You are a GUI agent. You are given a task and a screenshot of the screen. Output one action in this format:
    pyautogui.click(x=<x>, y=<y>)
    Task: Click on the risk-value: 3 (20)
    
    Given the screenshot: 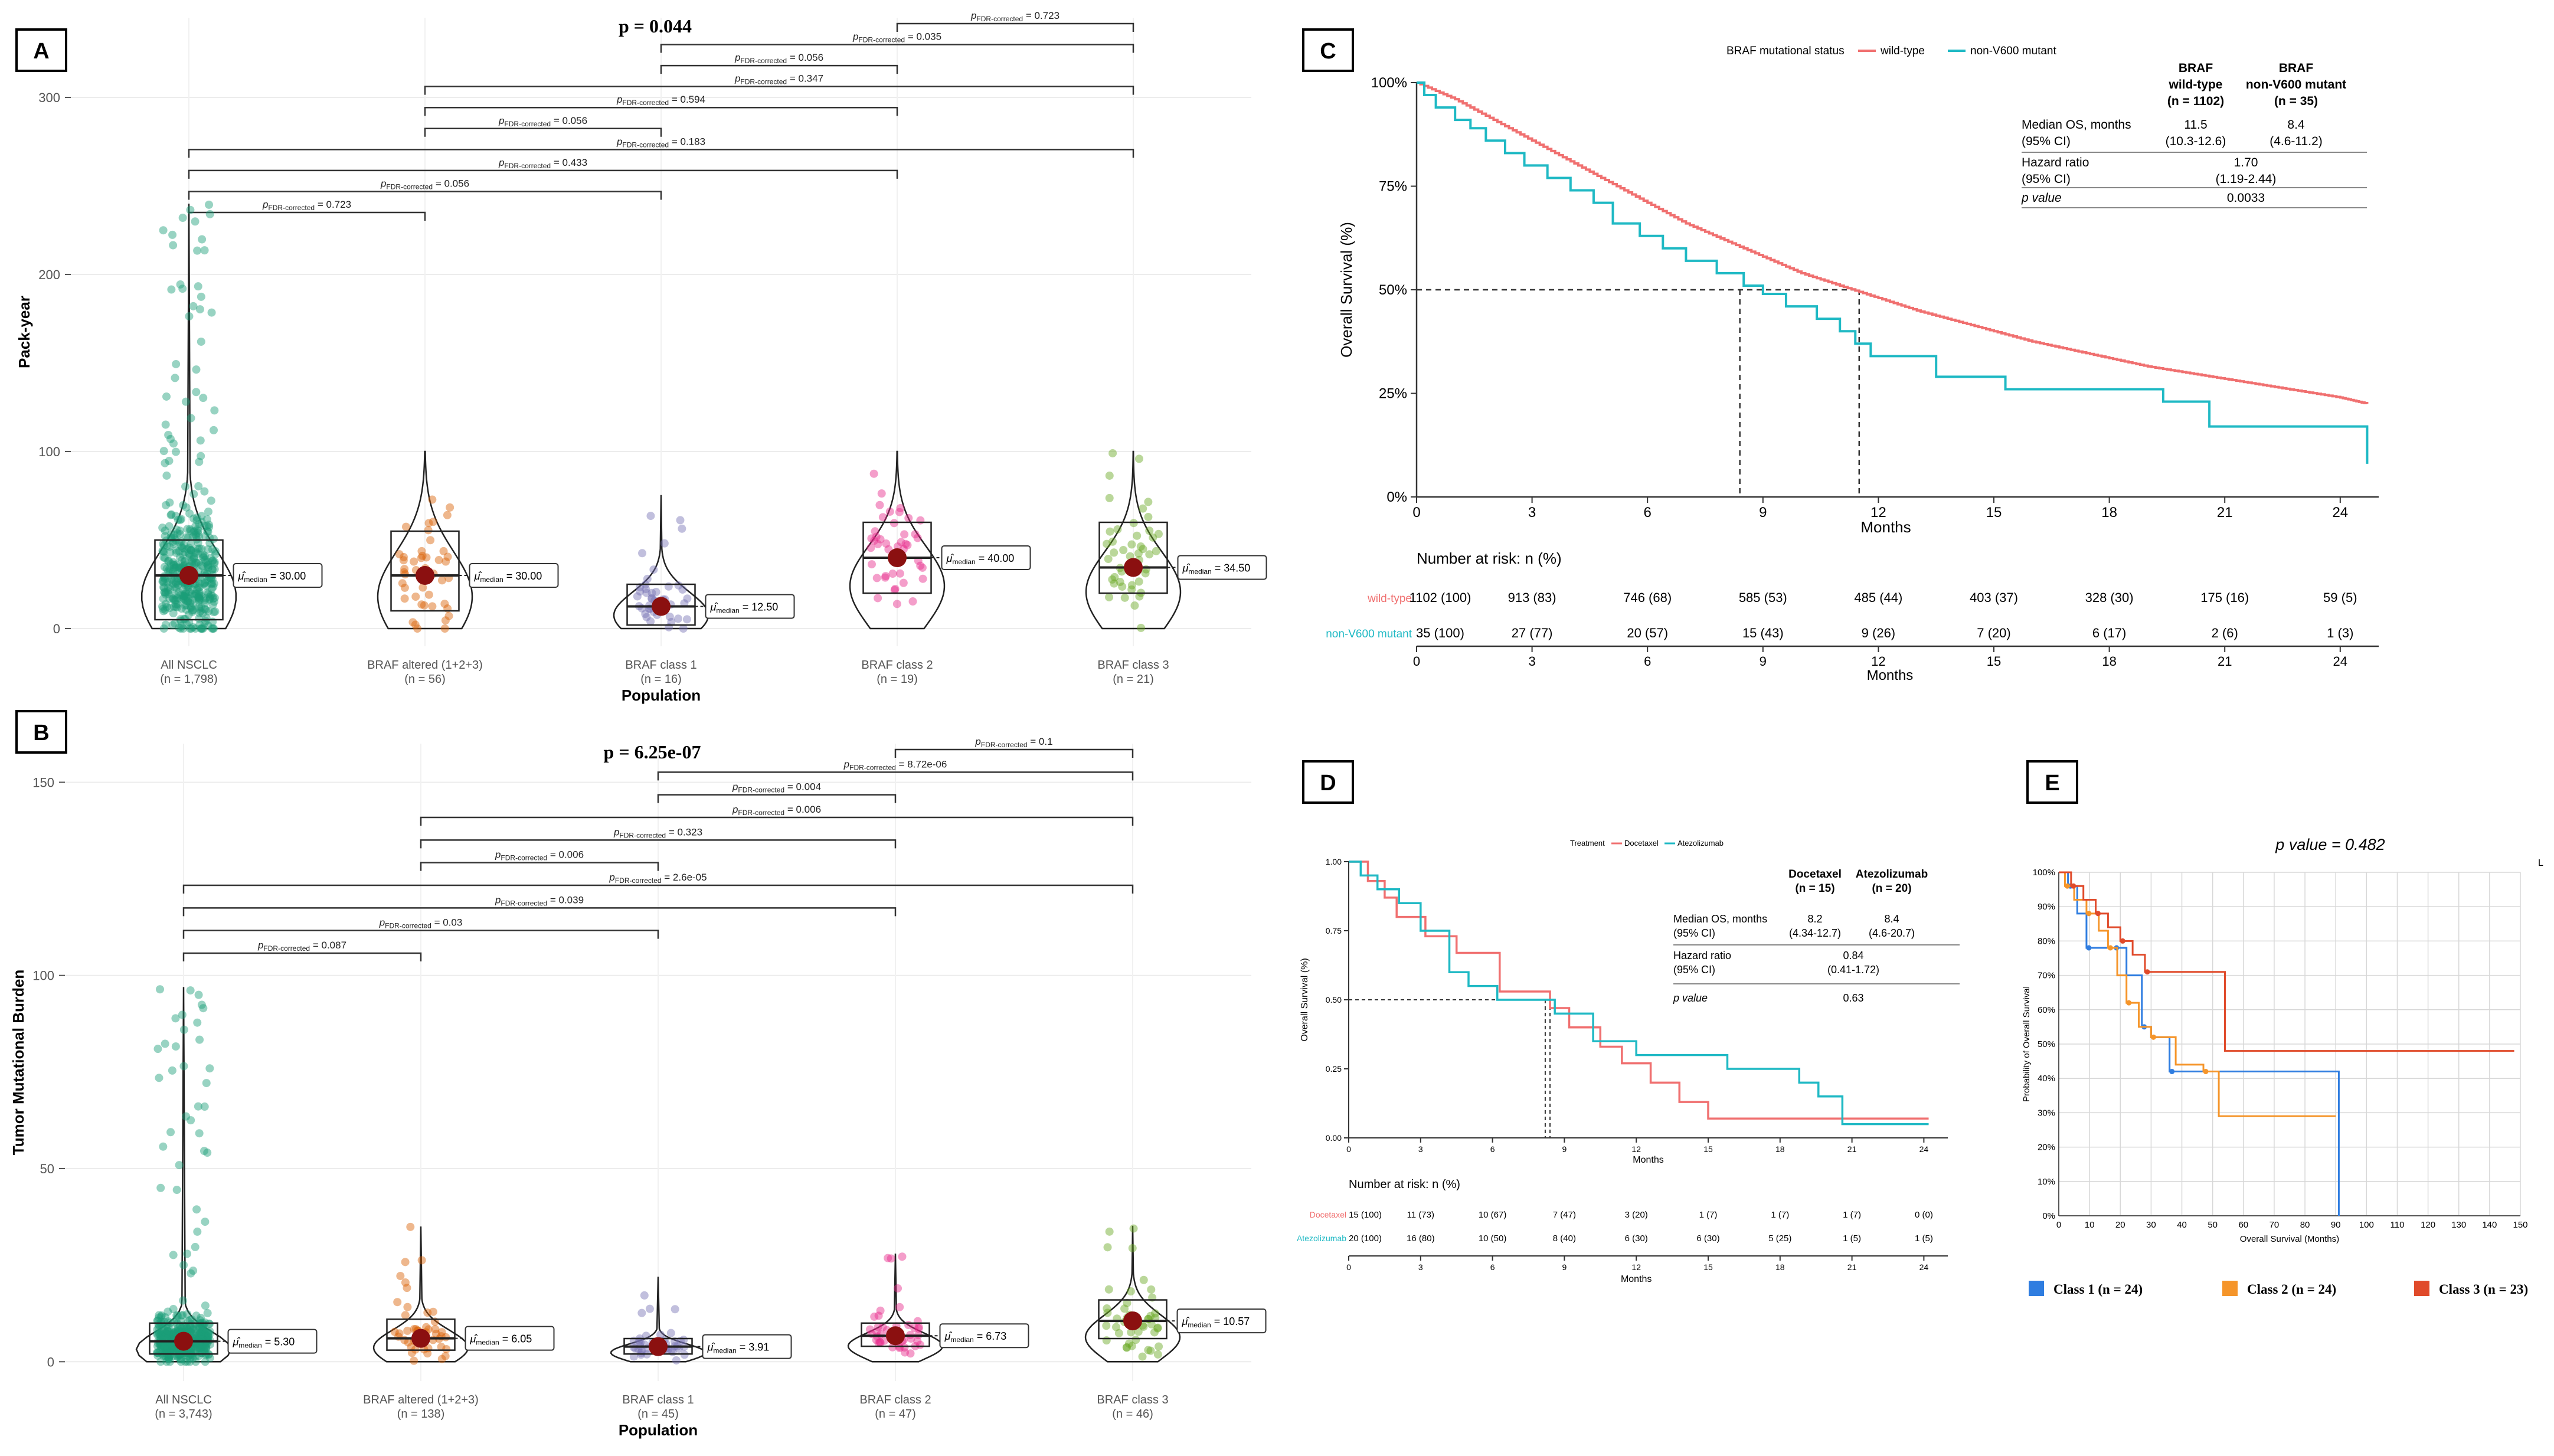 What is the action you would take?
    pyautogui.click(x=1636, y=1215)
    